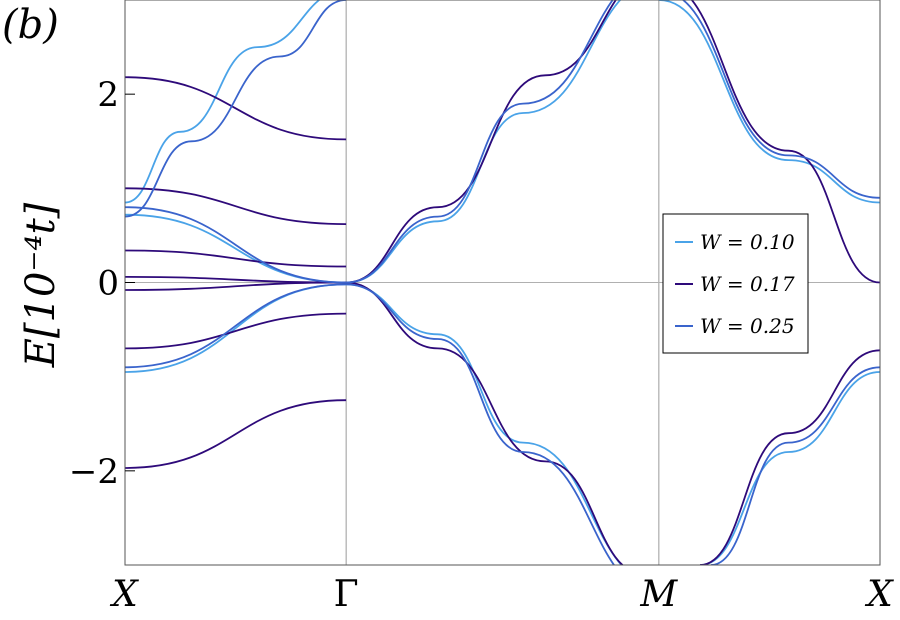  What do you see at coordinates (346, 594) in the screenshot?
I see `x-tick-label-1: Γ` at bounding box center [346, 594].